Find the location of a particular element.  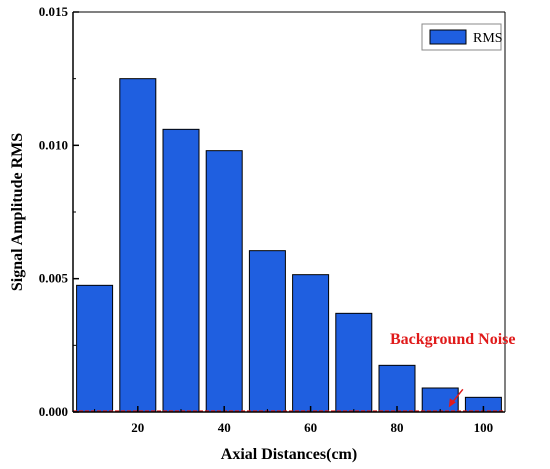

legend-swatch is located at coordinates (448, 37).